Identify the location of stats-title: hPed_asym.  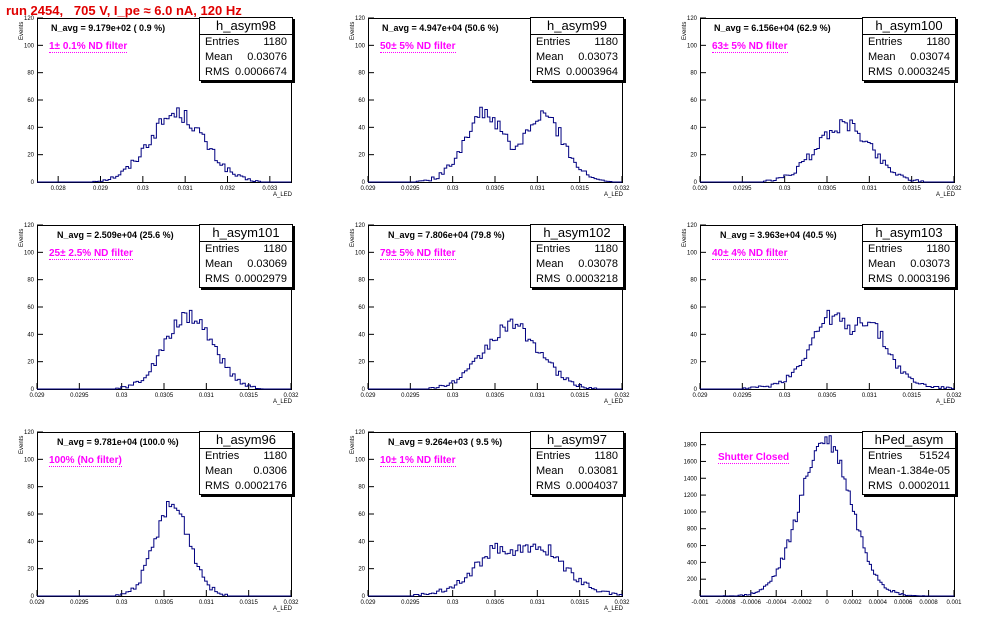
(909, 440).